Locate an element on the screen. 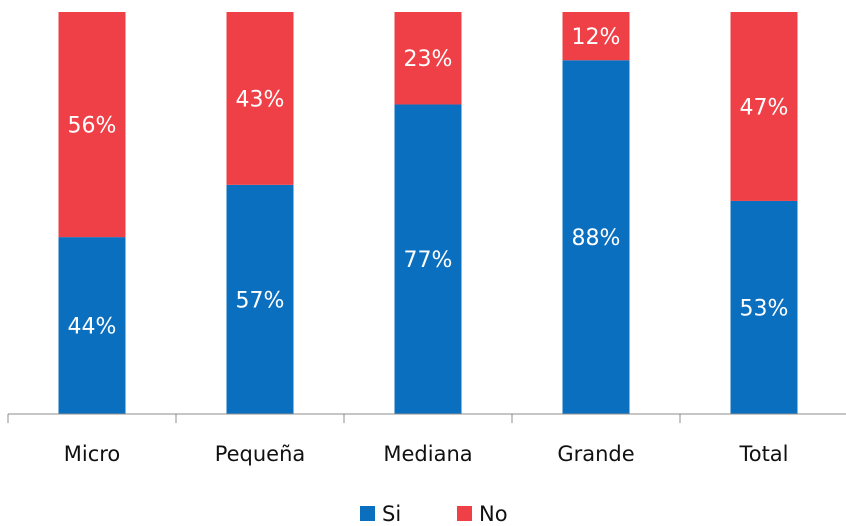  data-label-si-pequeña: 57% is located at coordinates (260, 300).